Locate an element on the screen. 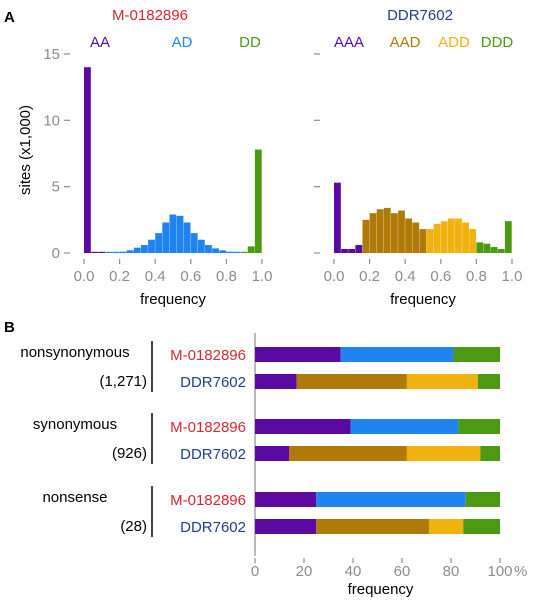  histogram-2-legend-aad: AAD is located at coordinates (405, 42).